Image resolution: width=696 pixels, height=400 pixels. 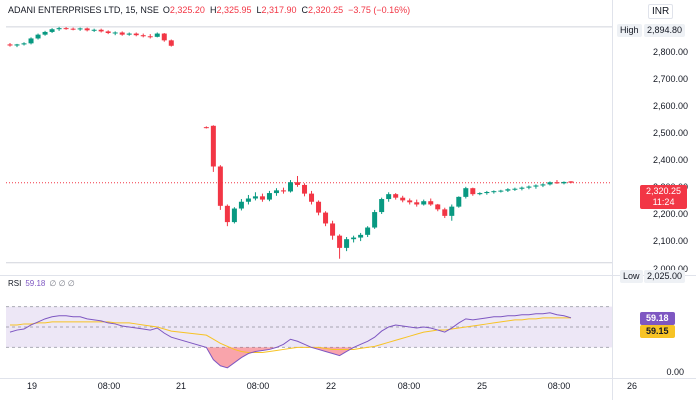 I want to click on high-value: 2,325.95, so click(x=234, y=10).